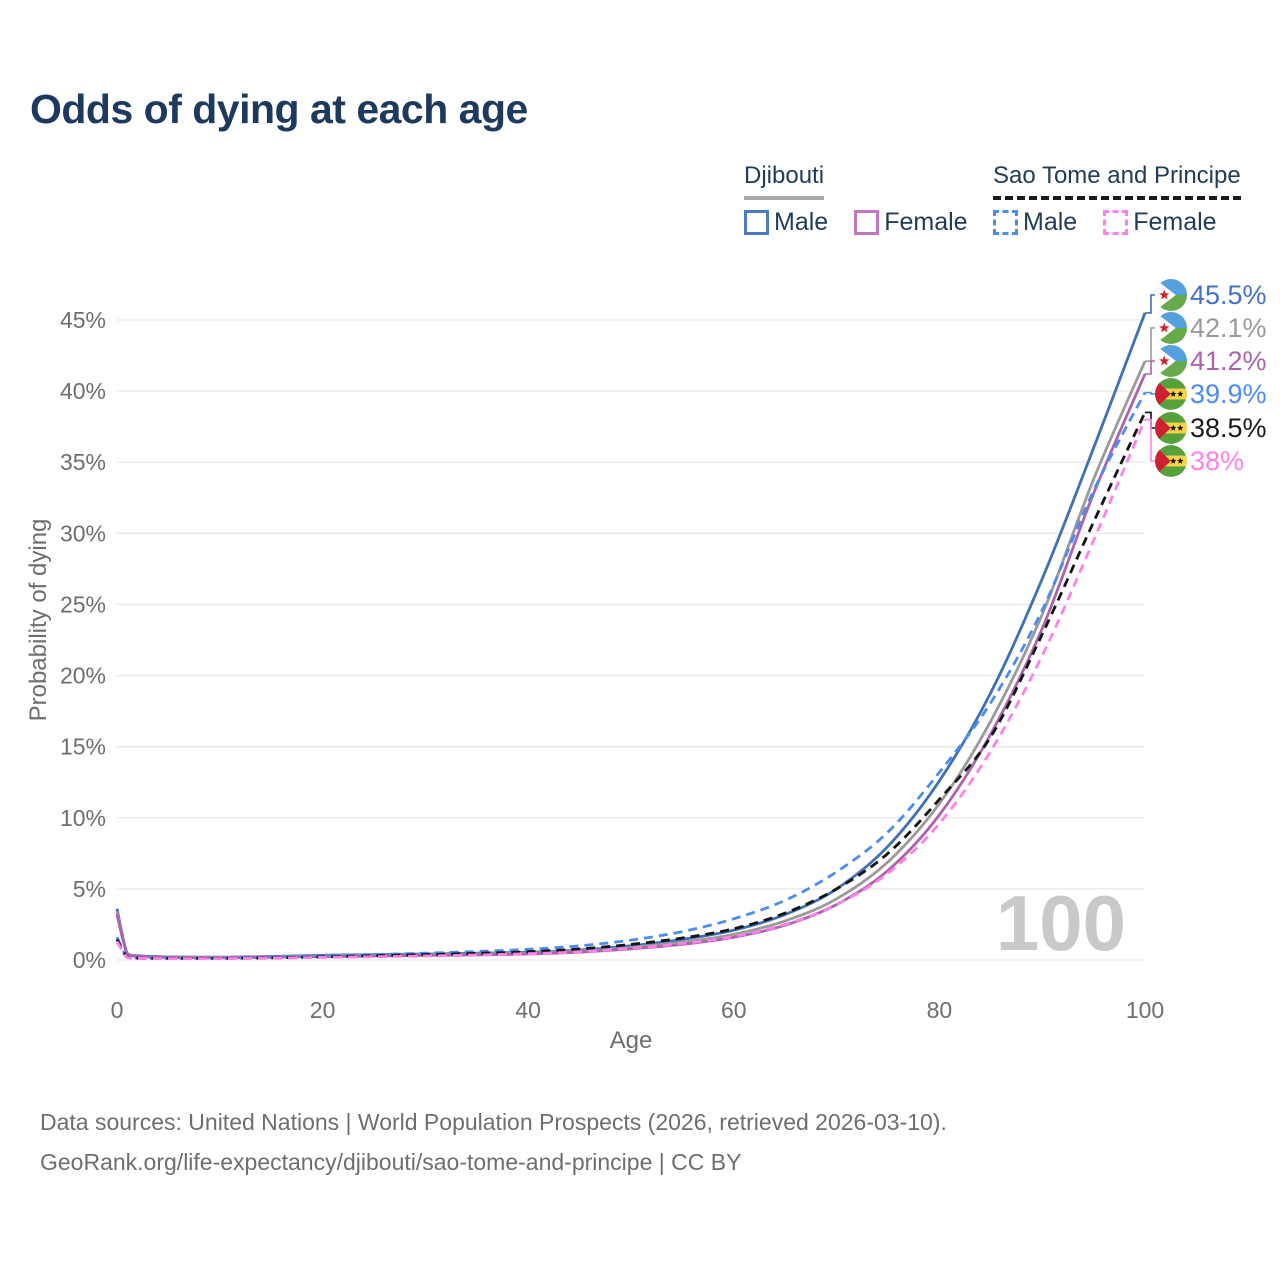 The image size is (1280, 1280). I want to click on x-tick-label: 100, so click(1145, 1010).